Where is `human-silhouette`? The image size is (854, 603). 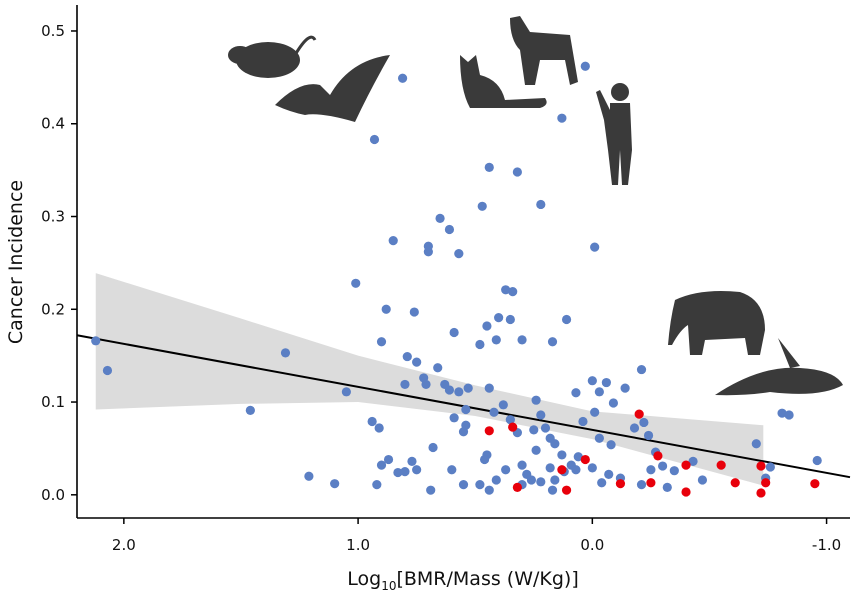
human-silhouette is located at coordinates (614, 134).